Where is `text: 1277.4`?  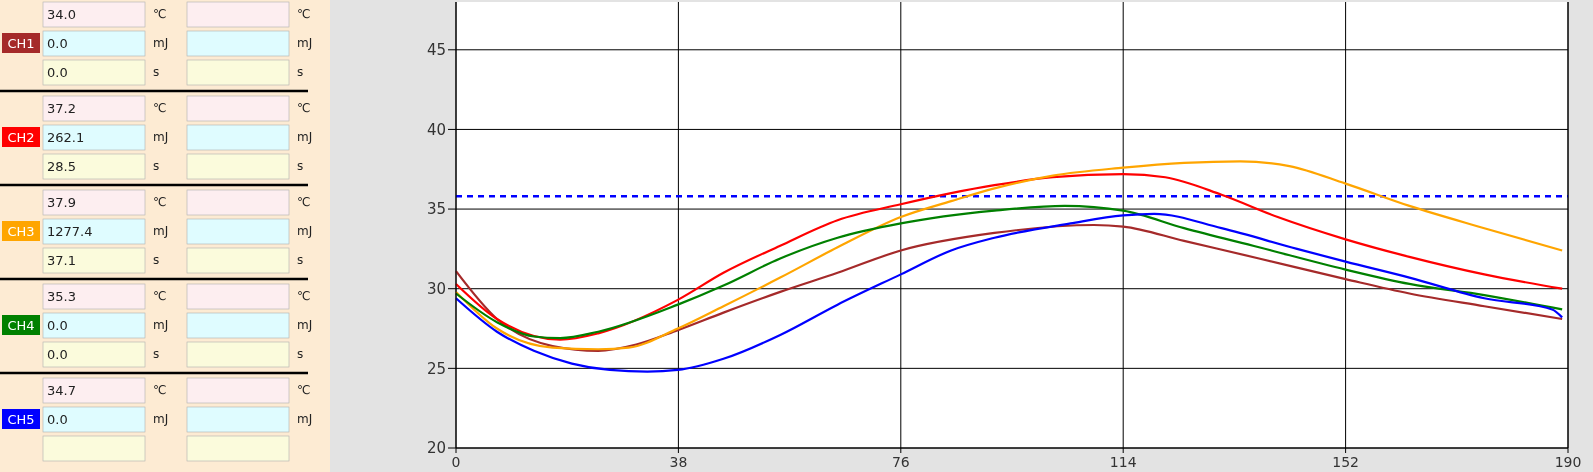 text: 1277.4 is located at coordinates (70, 231).